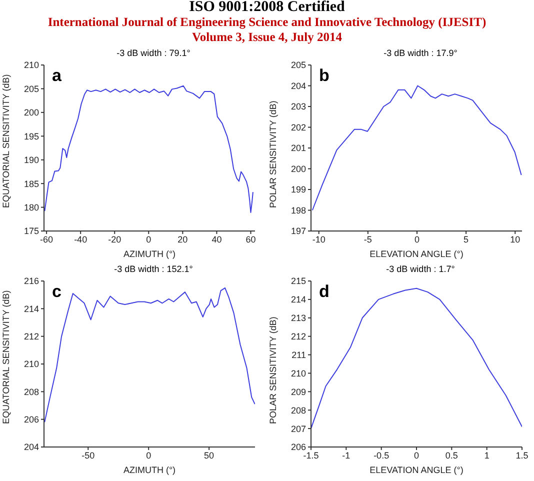  I want to click on x-tick-label: 0.5, so click(451, 455).